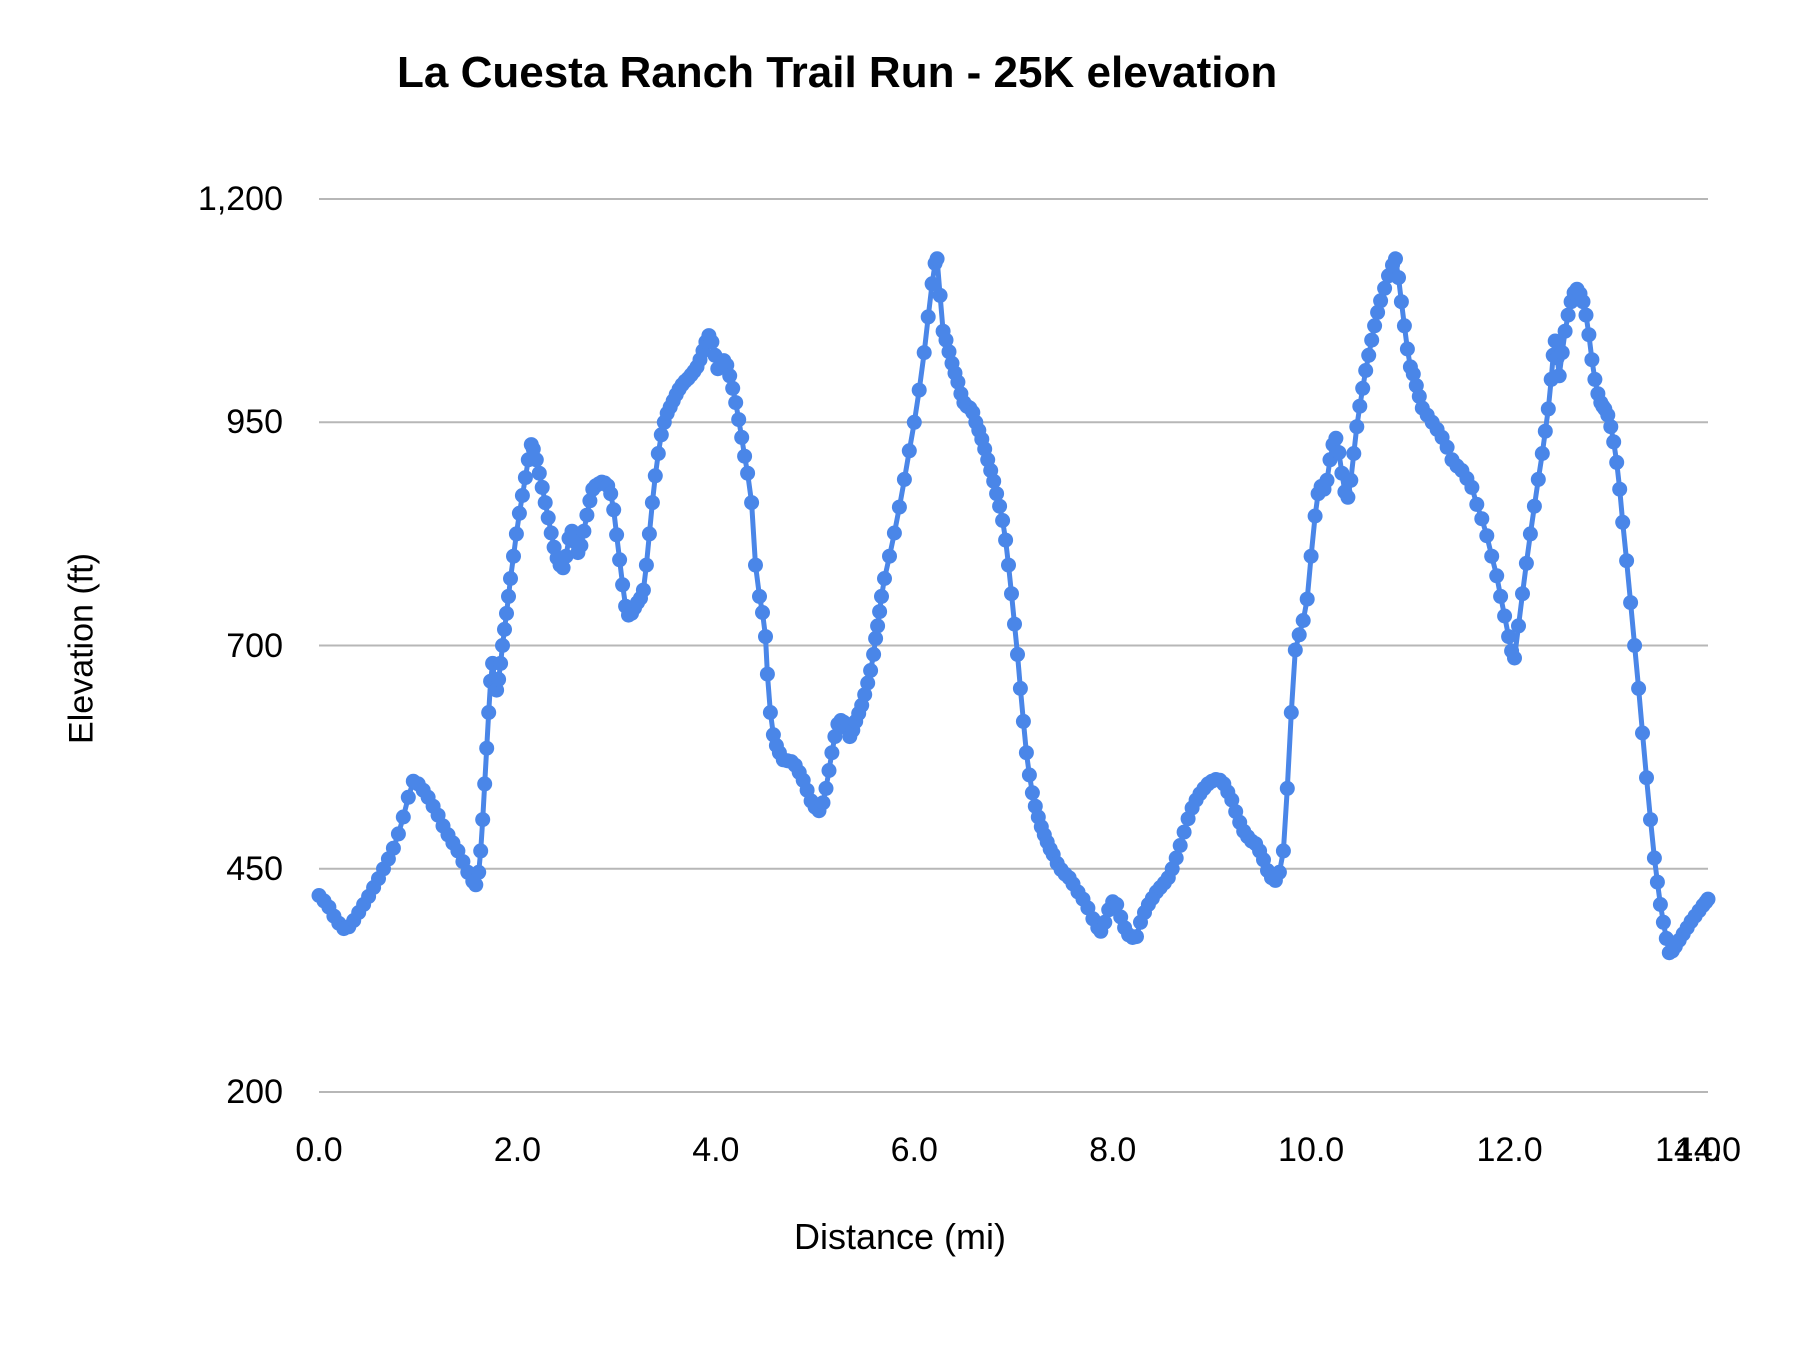 The image size is (1800, 1350). I want to click on x-tick-label: 14.0, so click(1708, 1150).